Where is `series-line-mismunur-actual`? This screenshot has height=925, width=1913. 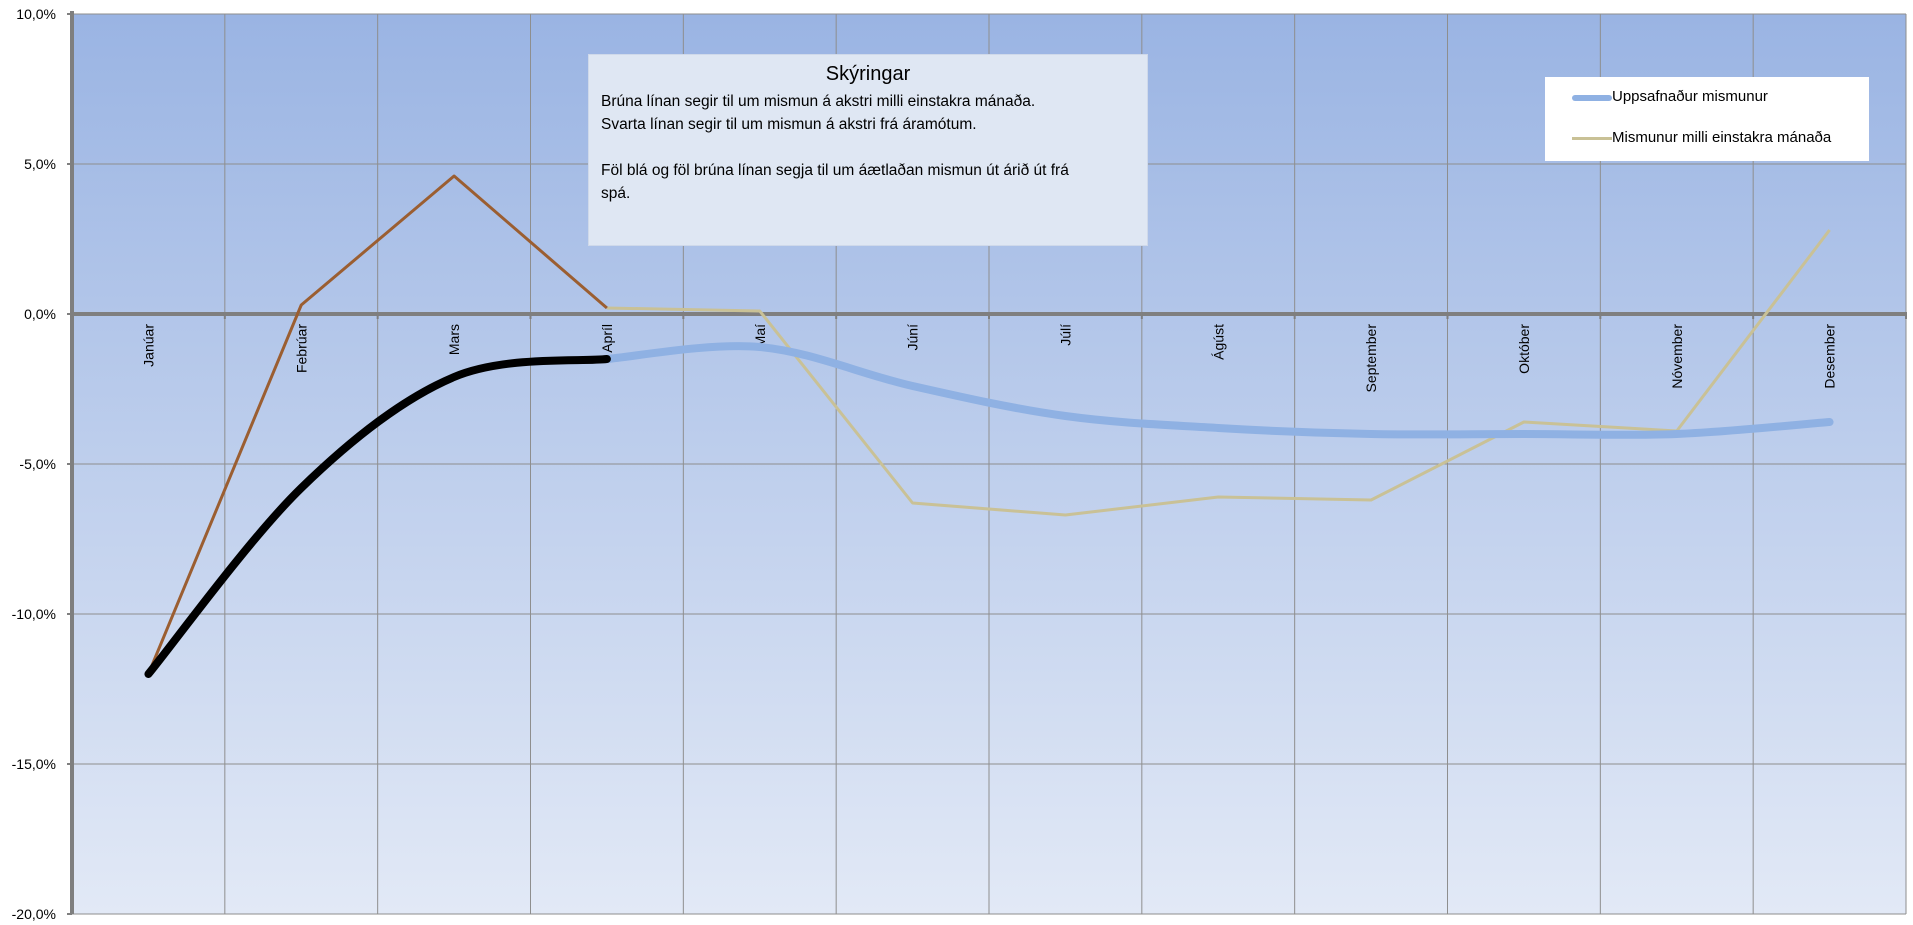 series-line-mismunur-actual is located at coordinates (377, 424).